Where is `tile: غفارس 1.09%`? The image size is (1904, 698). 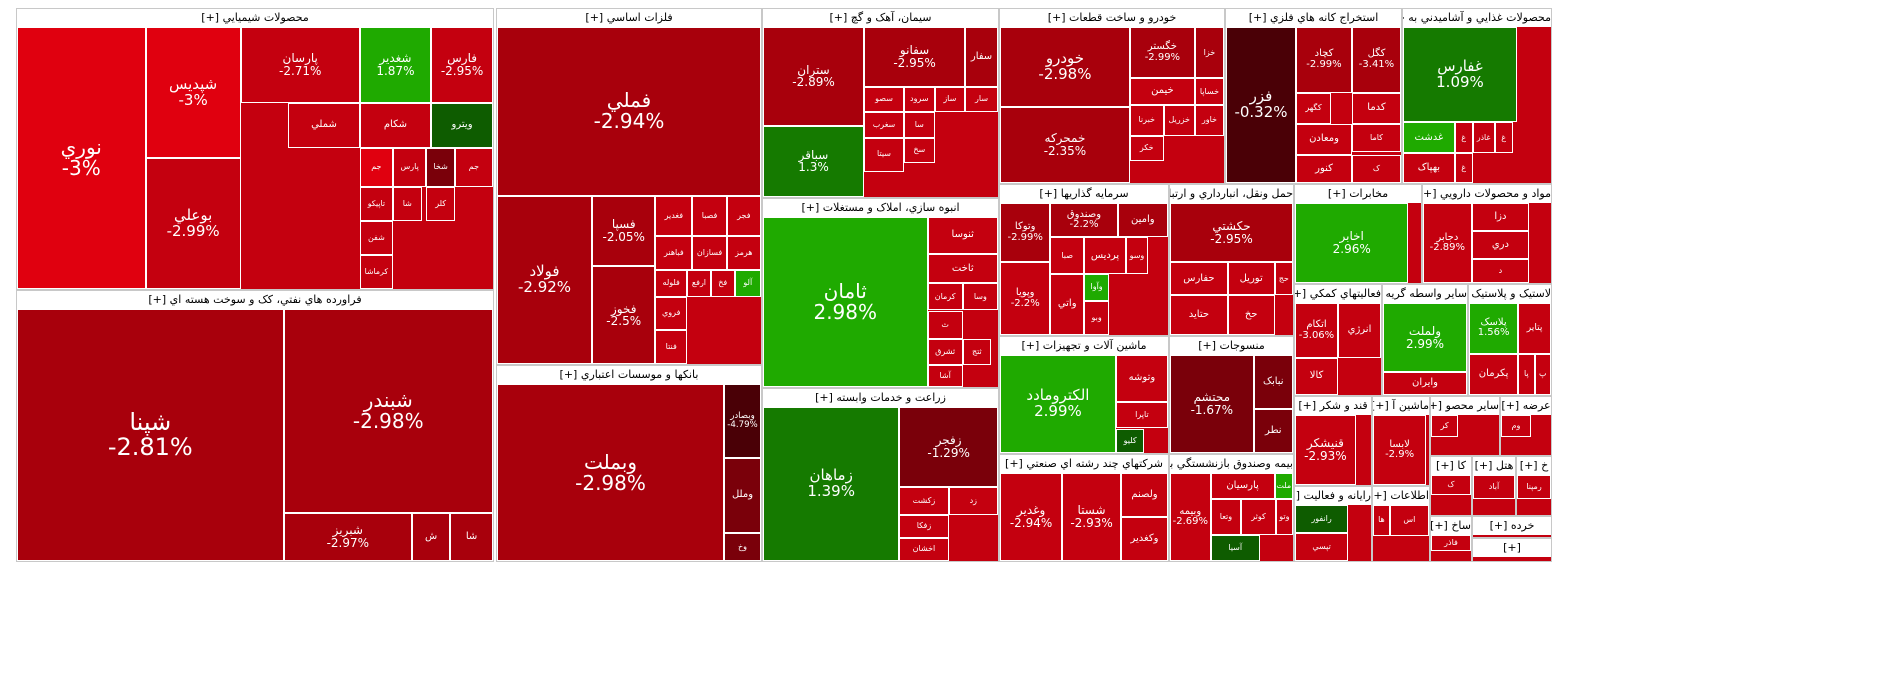
tile: غفارس 1.09% is located at coordinates (1460, 75).